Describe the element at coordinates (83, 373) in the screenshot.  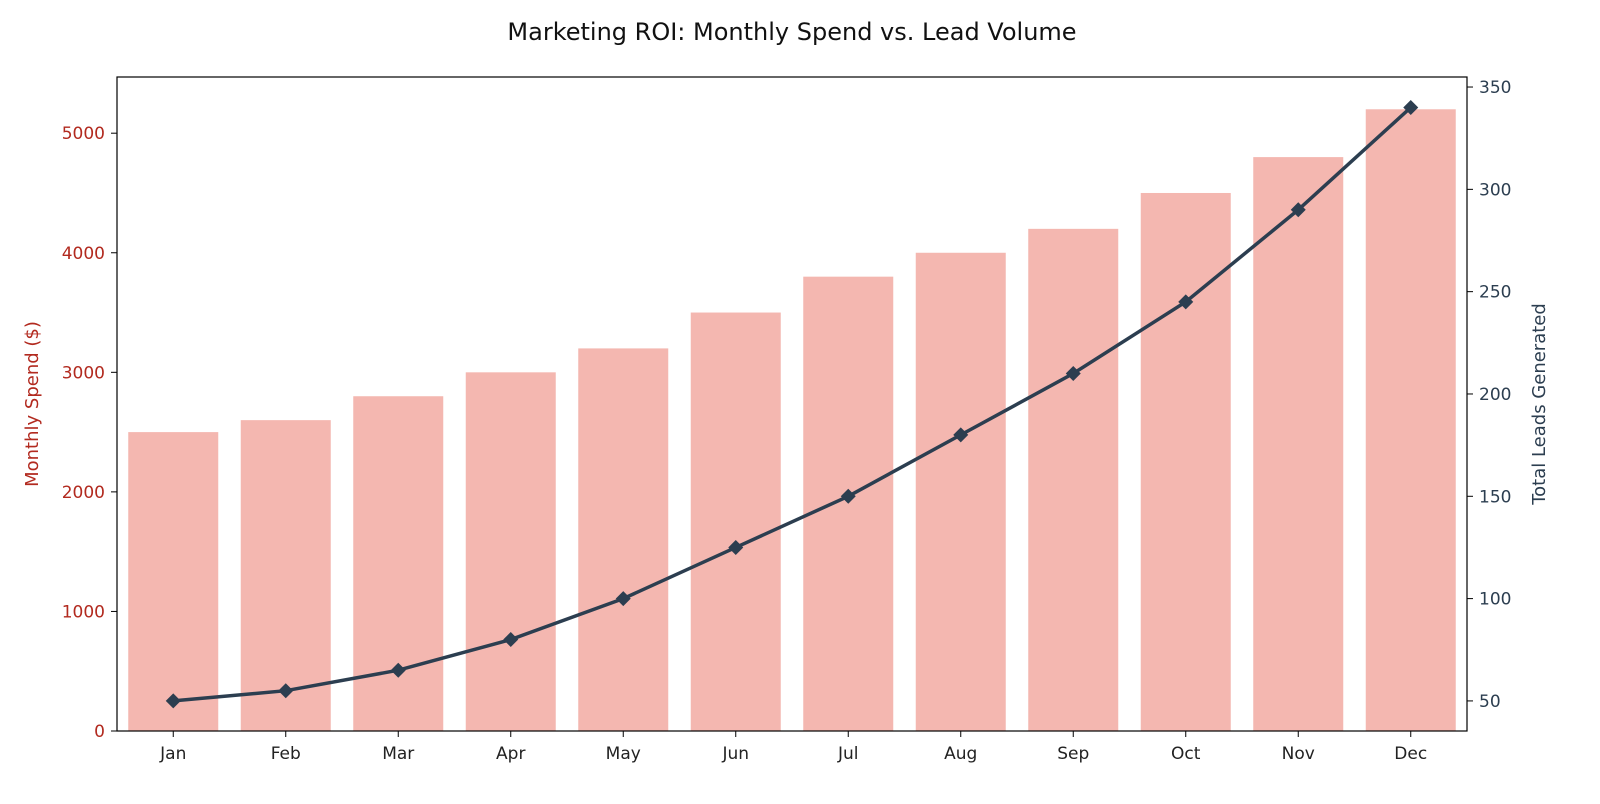
I see `y-tick-label: 3000` at that location.